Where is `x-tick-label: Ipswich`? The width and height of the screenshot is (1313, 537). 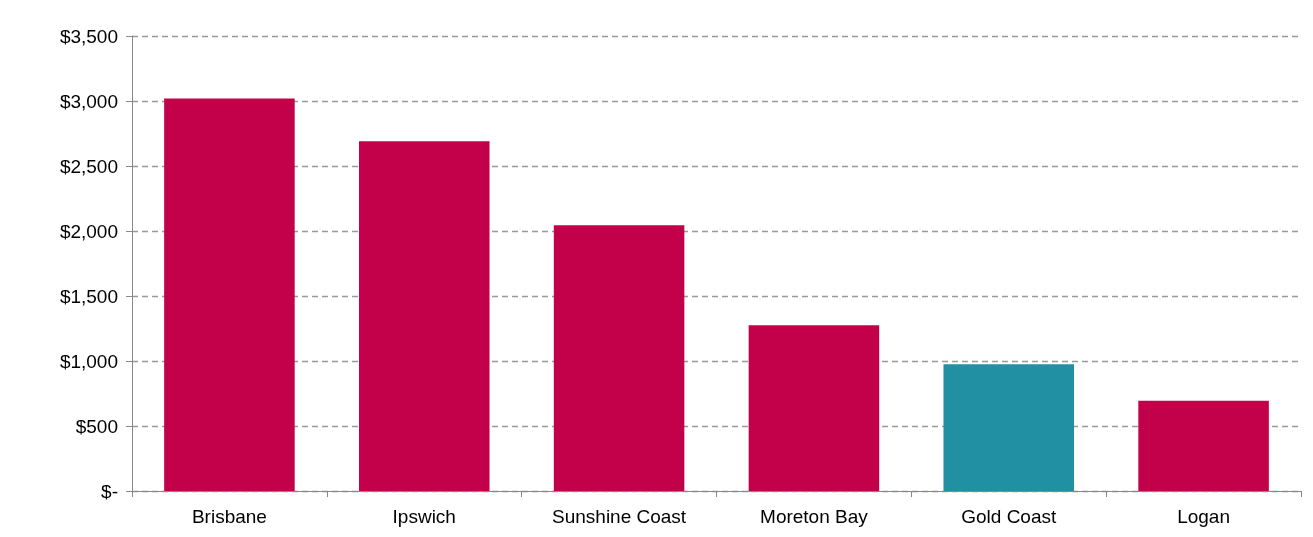
x-tick-label: Ipswich is located at coordinates (424, 516).